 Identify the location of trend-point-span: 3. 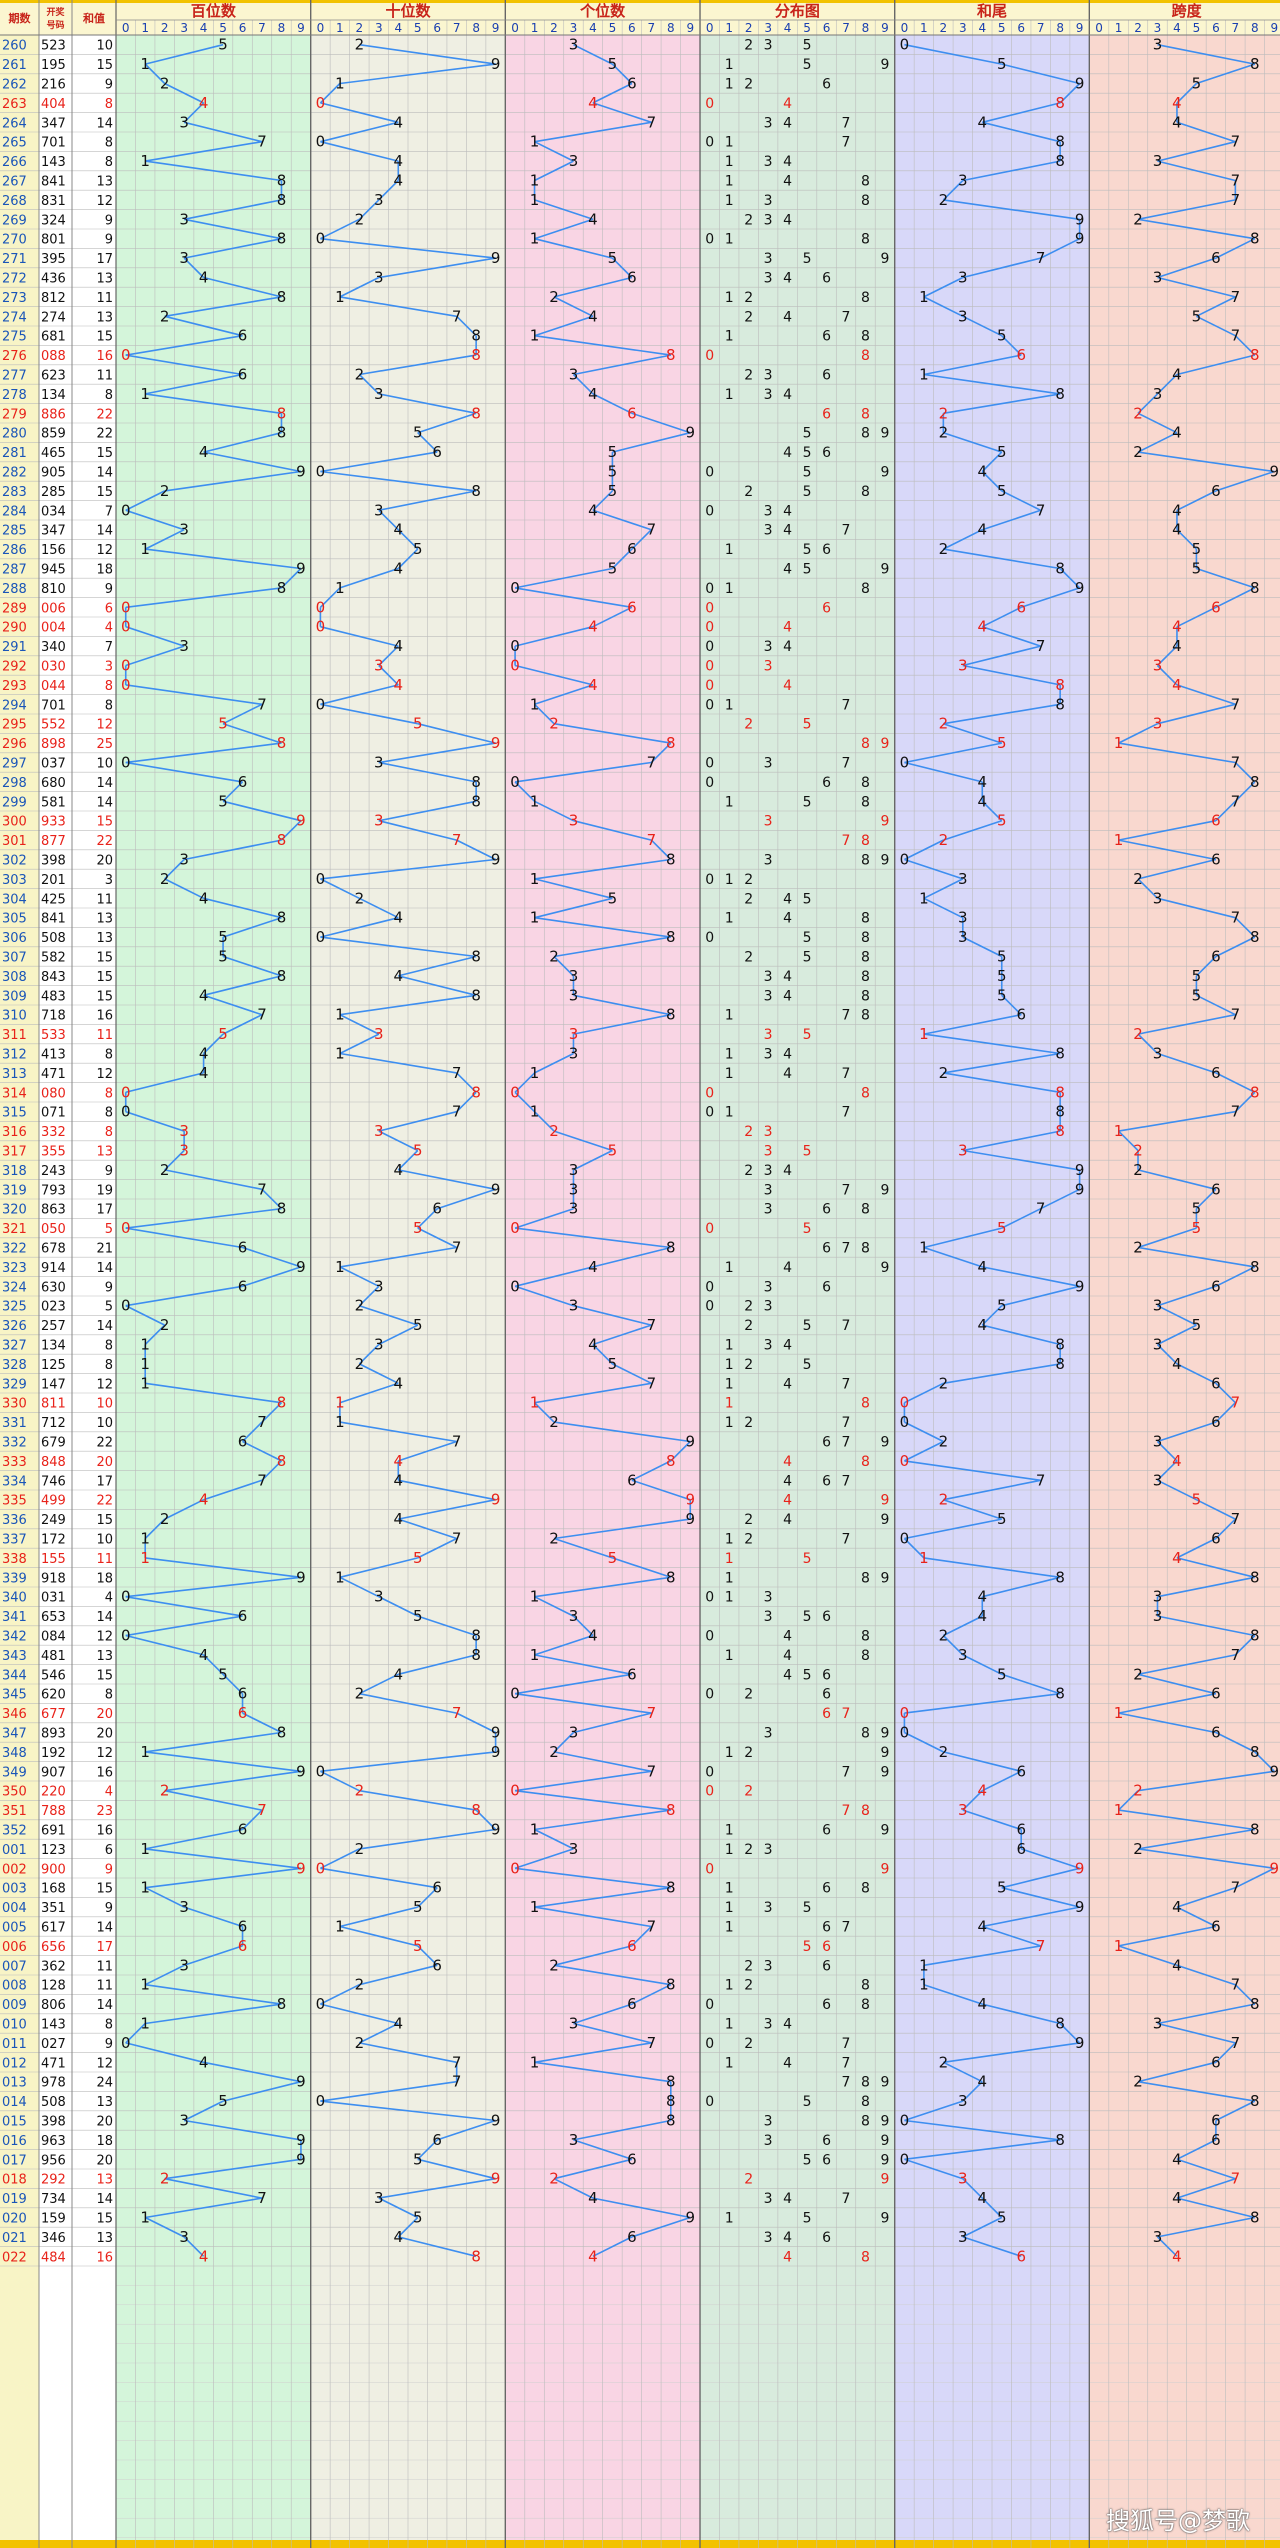
(1158, 1306).